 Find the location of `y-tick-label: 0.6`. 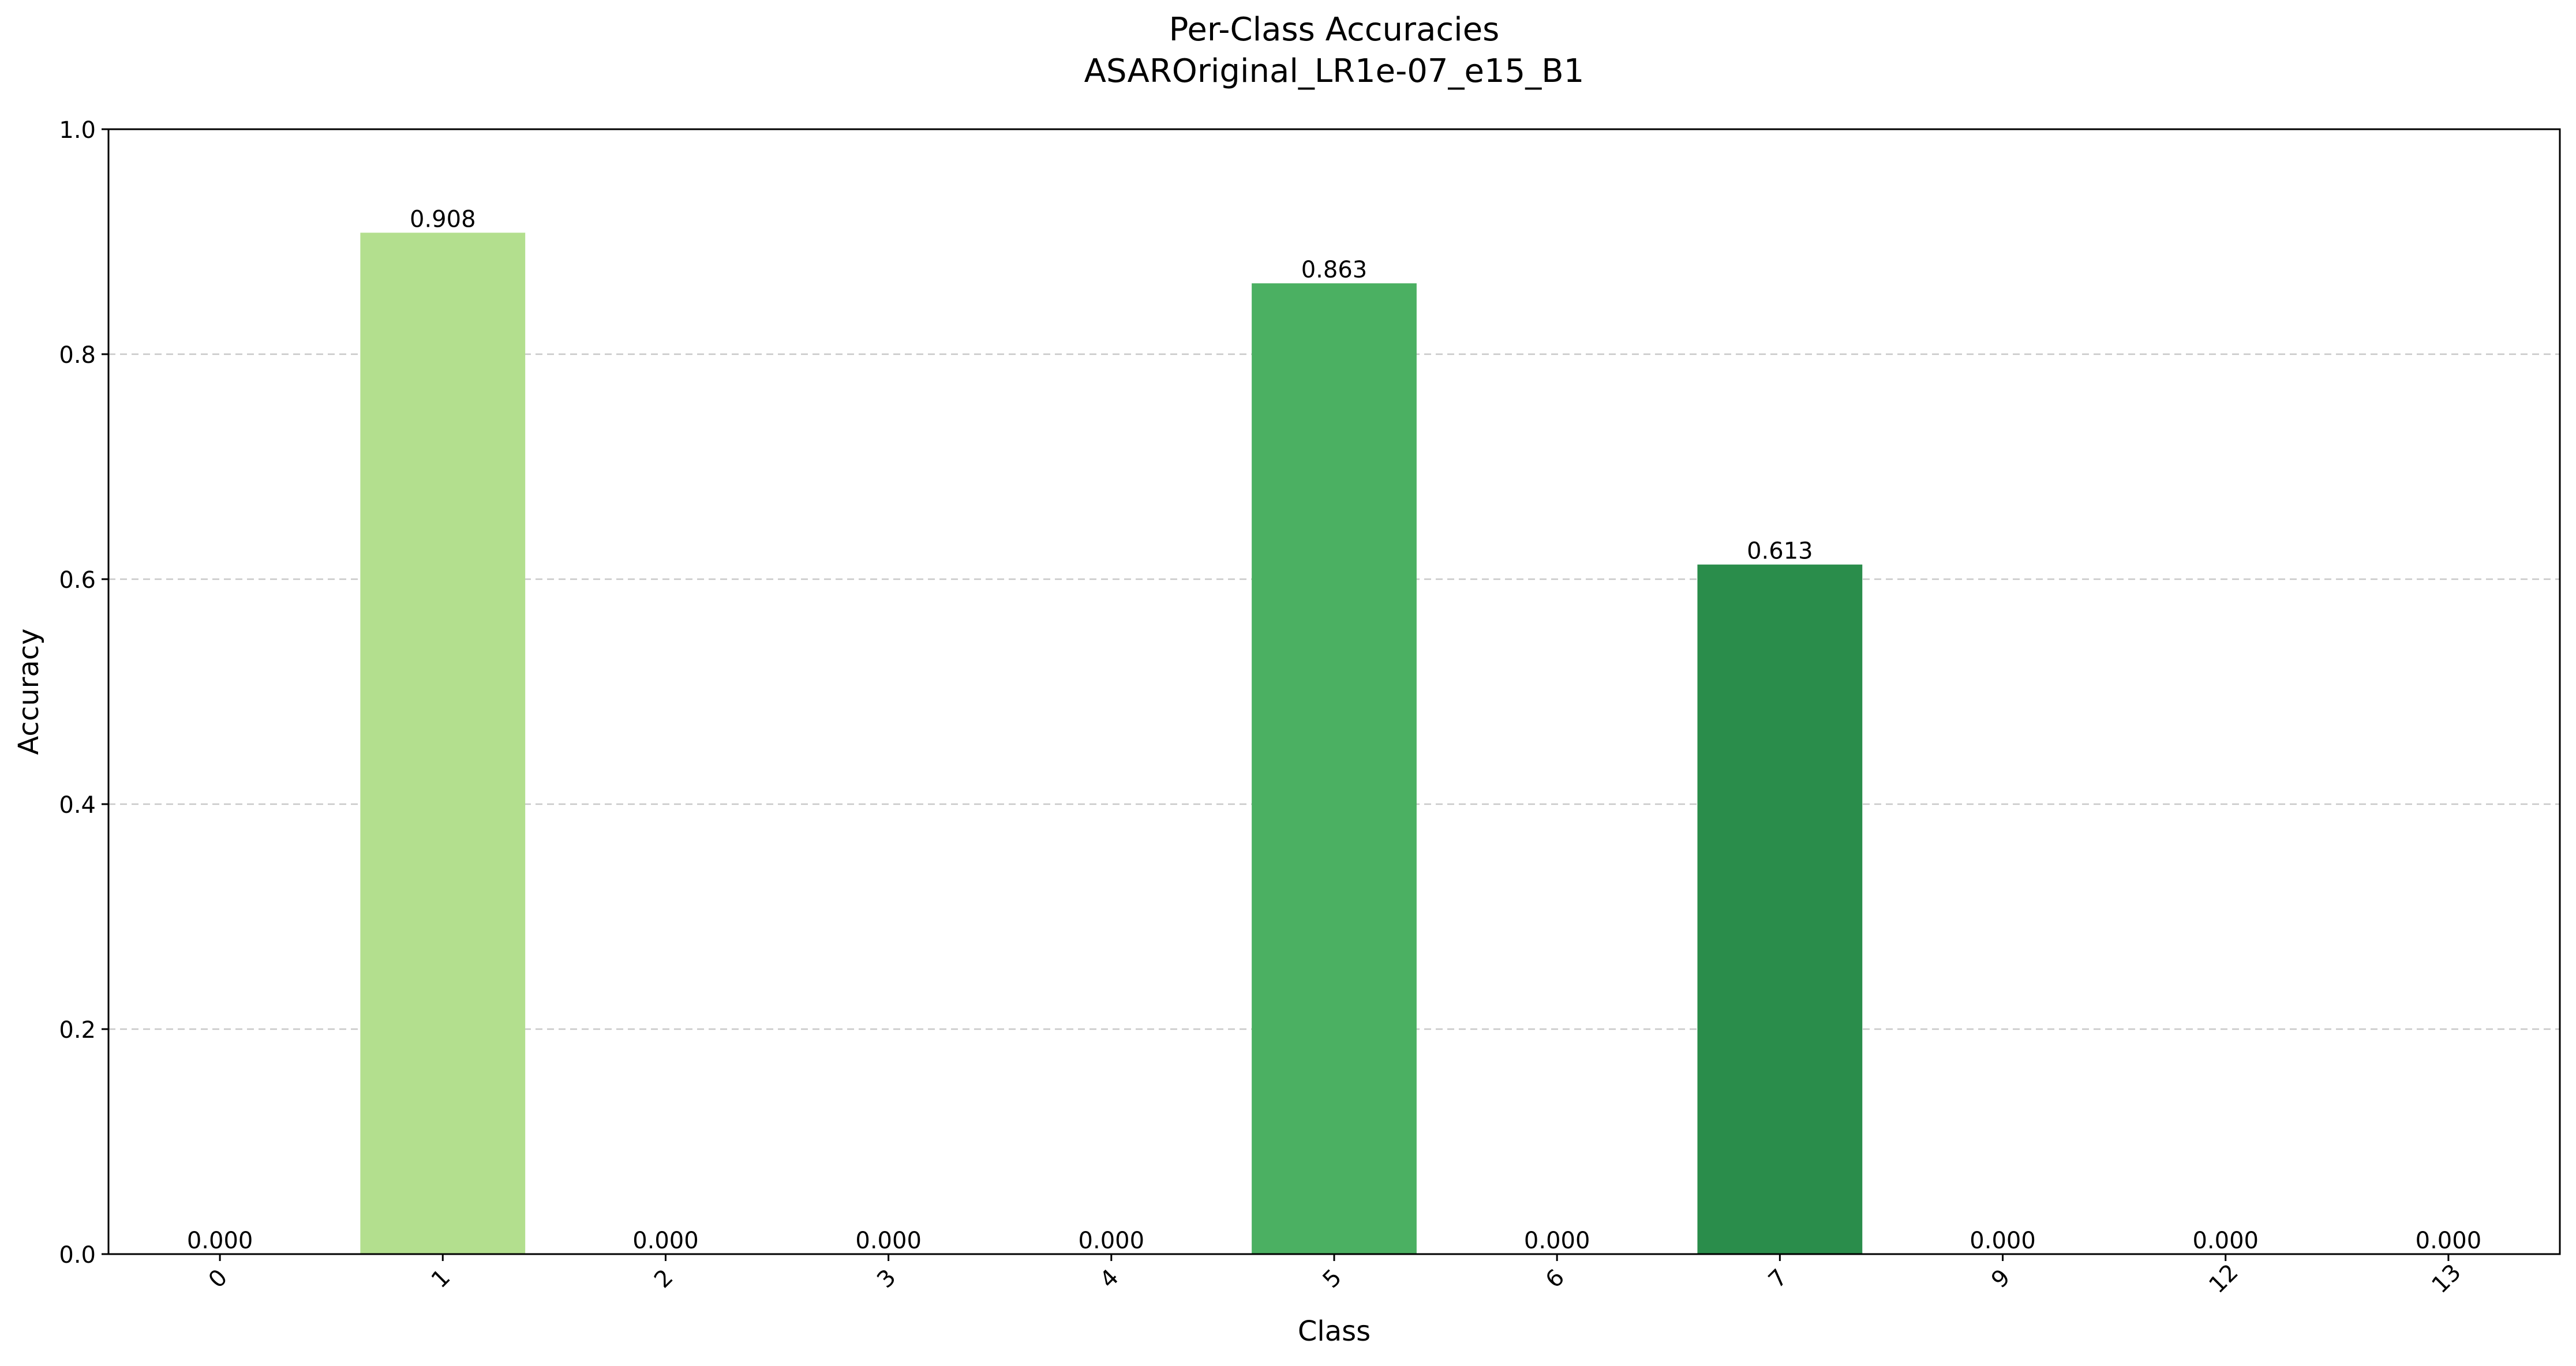

y-tick-label: 0.6 is located at coordinates (77, 580).